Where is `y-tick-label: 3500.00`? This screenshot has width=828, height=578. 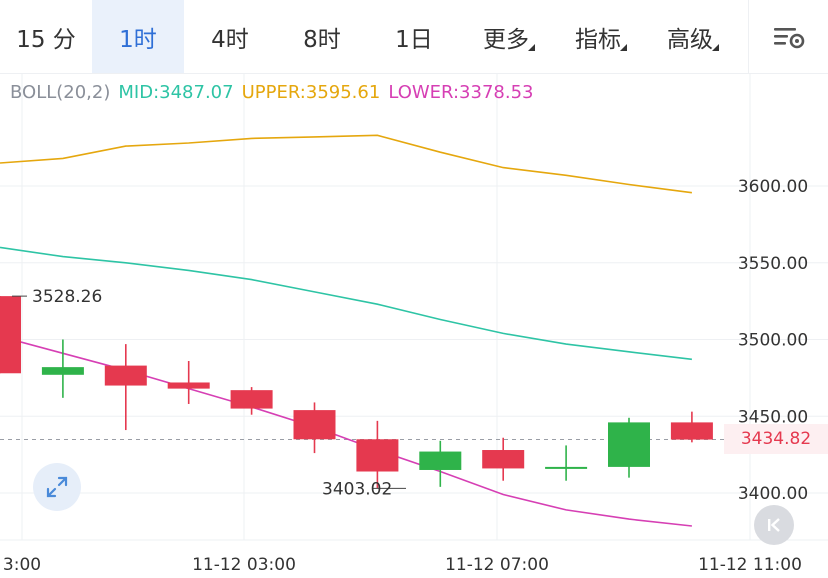 y-tick-label: 3500.00 is located at coordinates (773, 341).